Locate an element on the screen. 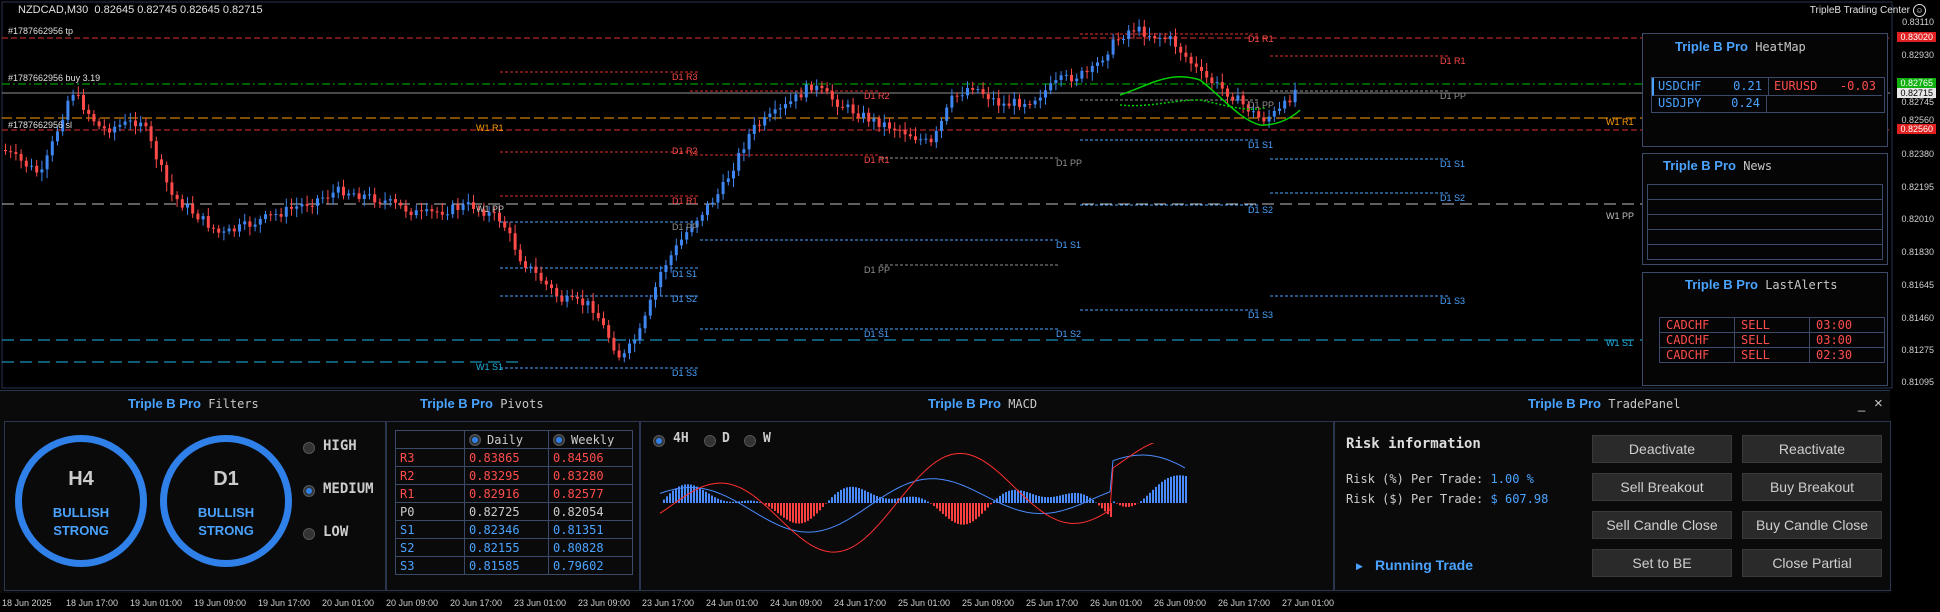 This screenshot has width=1940, height=612. sell-candle-close-button: Sell Candle Close is located at coordinates (1662, 525).